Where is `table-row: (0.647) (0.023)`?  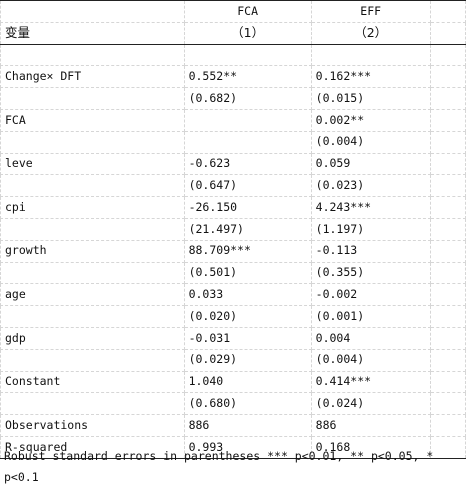 table-row: (0.647) (0.023) is located at coordinates (233, 186).